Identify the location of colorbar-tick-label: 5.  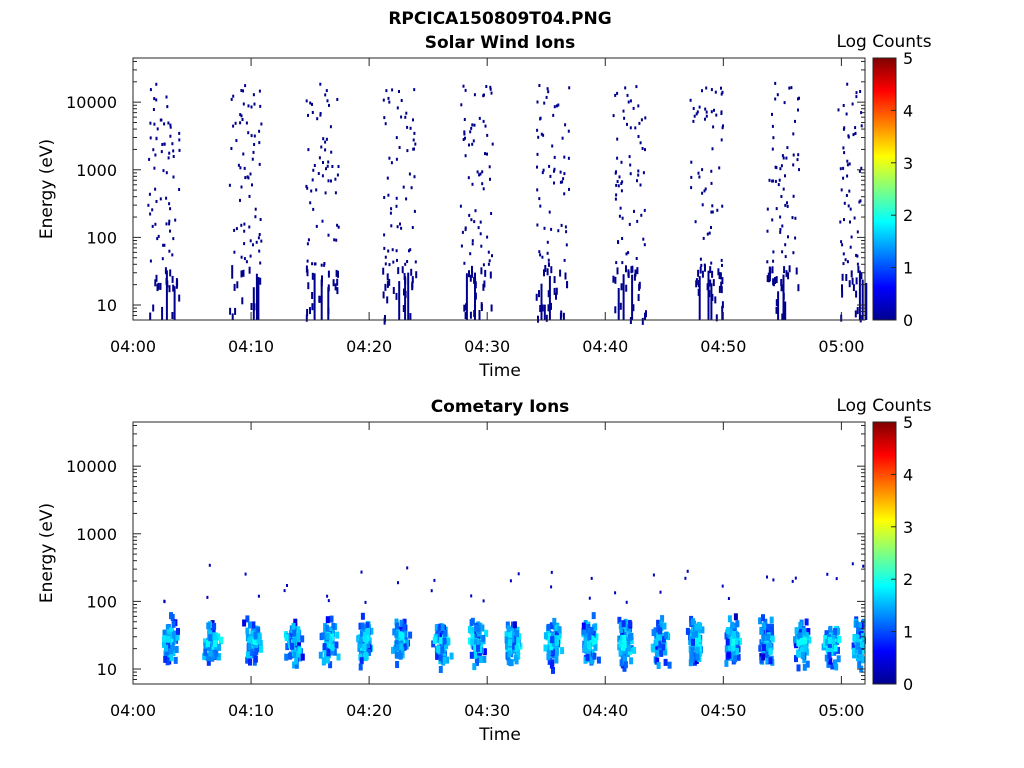
(908, 58).